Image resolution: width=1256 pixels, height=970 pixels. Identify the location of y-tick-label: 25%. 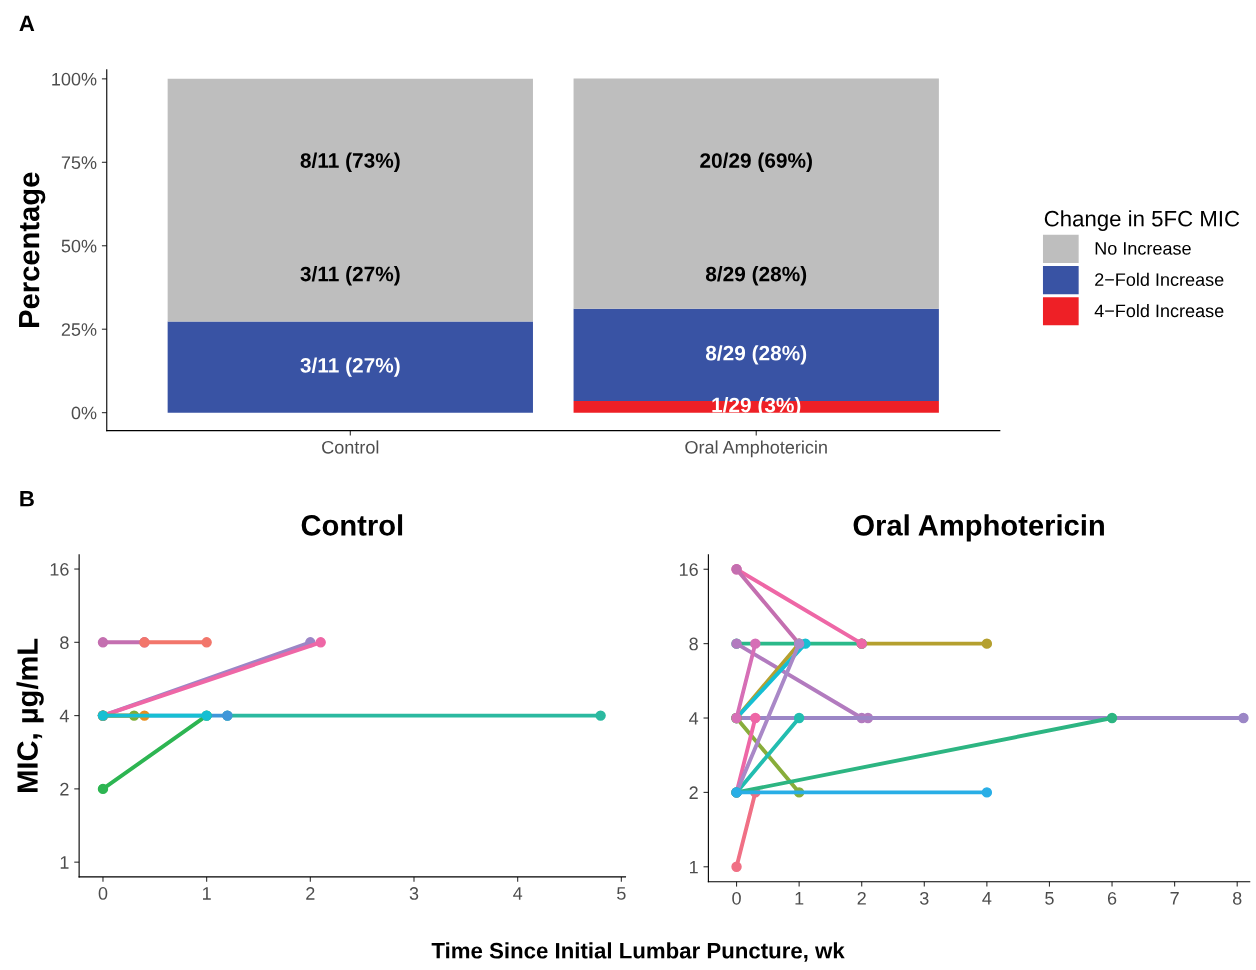
(79, 329).